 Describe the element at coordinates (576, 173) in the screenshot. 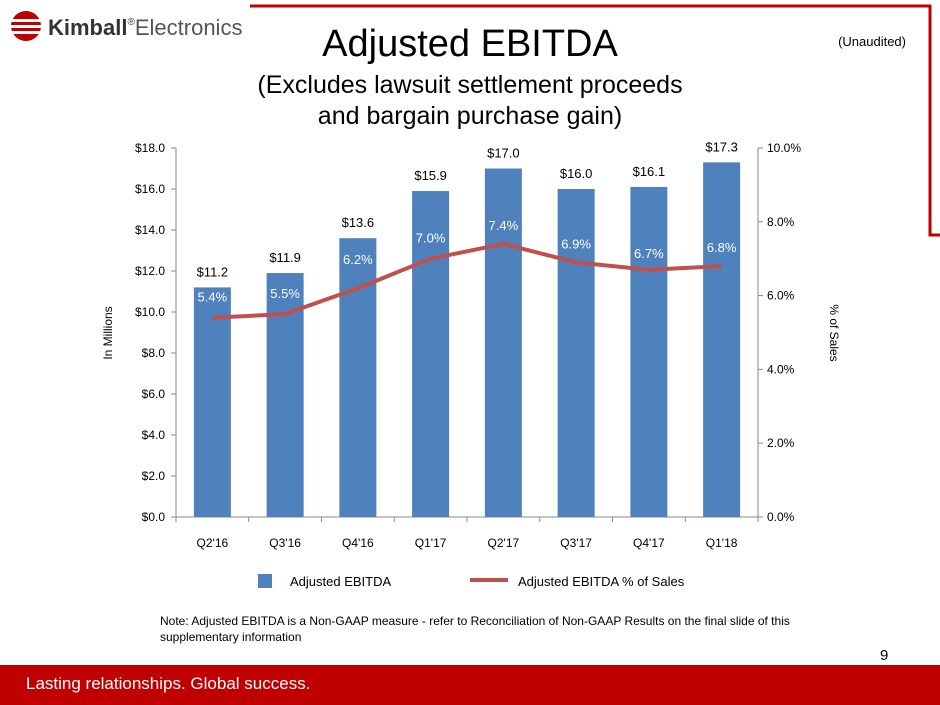

I see `bar-value-label: $16.0` at that location.